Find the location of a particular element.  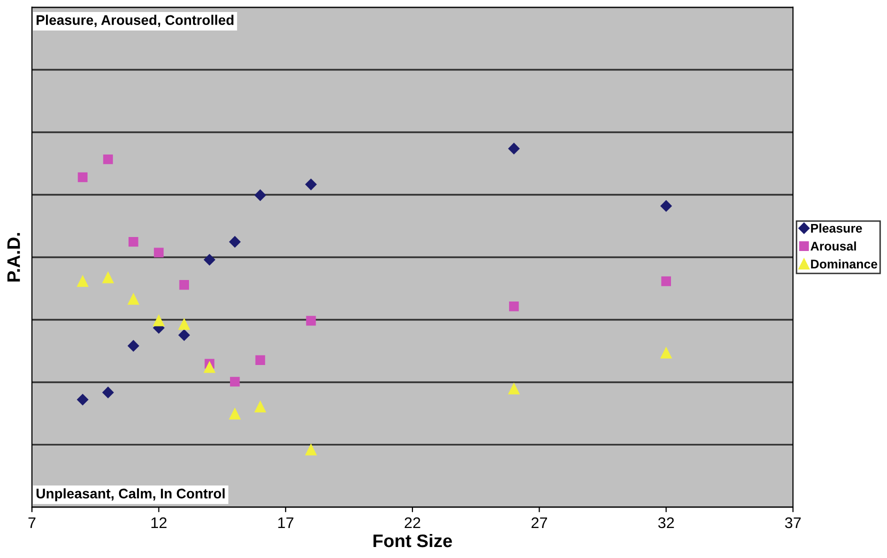

x-tick-label: 27 is located at coordinates (540, 522).